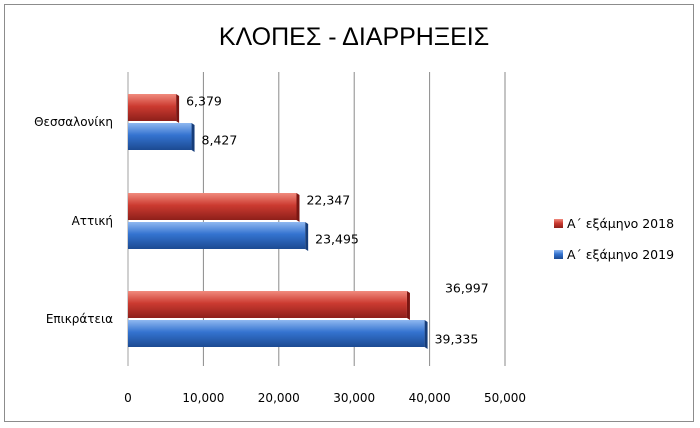  Describe the element at coordinates (203, 398) in the screenshot. I see `x-tick-label: 10,000` at that location.